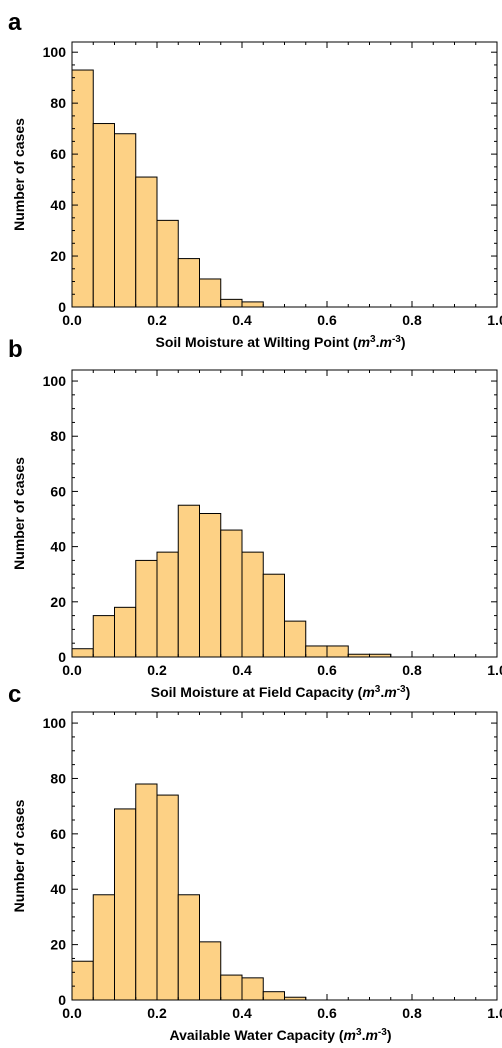 This screenshot has height=1048, width=502. I want to click on x-axis-label: Available Water Capacity (m3.m-3), so click(281, 1035).